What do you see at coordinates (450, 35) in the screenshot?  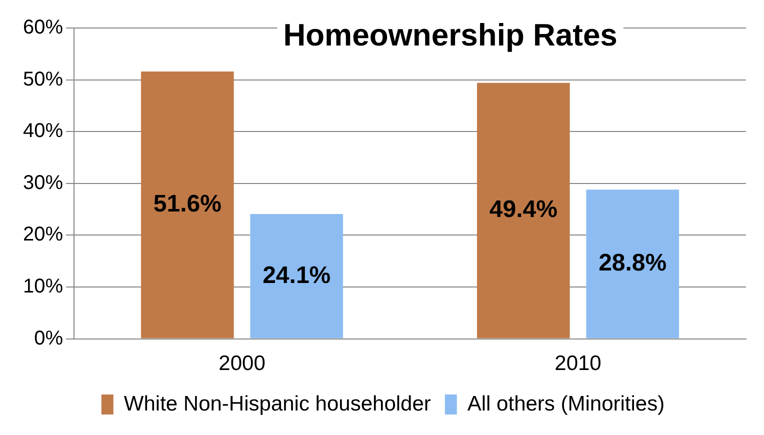 I see `chart-title: Homeownership Rates` at bounding box center [450, 35].